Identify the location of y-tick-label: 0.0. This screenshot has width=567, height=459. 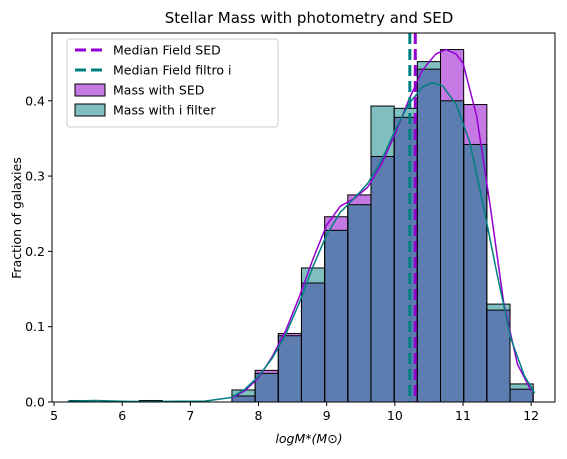
(35, 402).